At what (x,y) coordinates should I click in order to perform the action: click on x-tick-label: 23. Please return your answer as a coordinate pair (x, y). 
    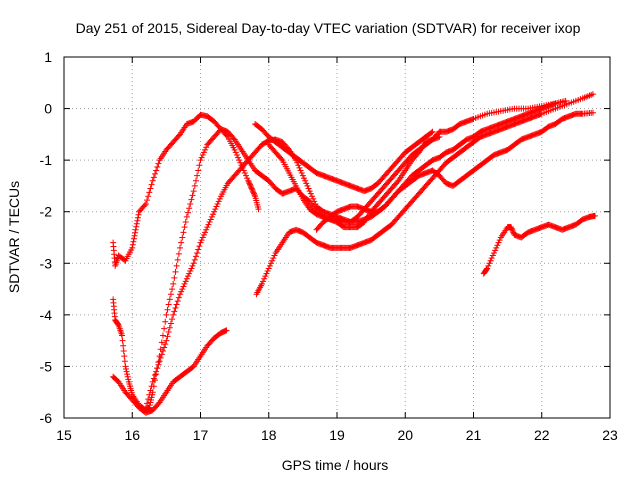
    Looking at the image, I should click on (610, 435).